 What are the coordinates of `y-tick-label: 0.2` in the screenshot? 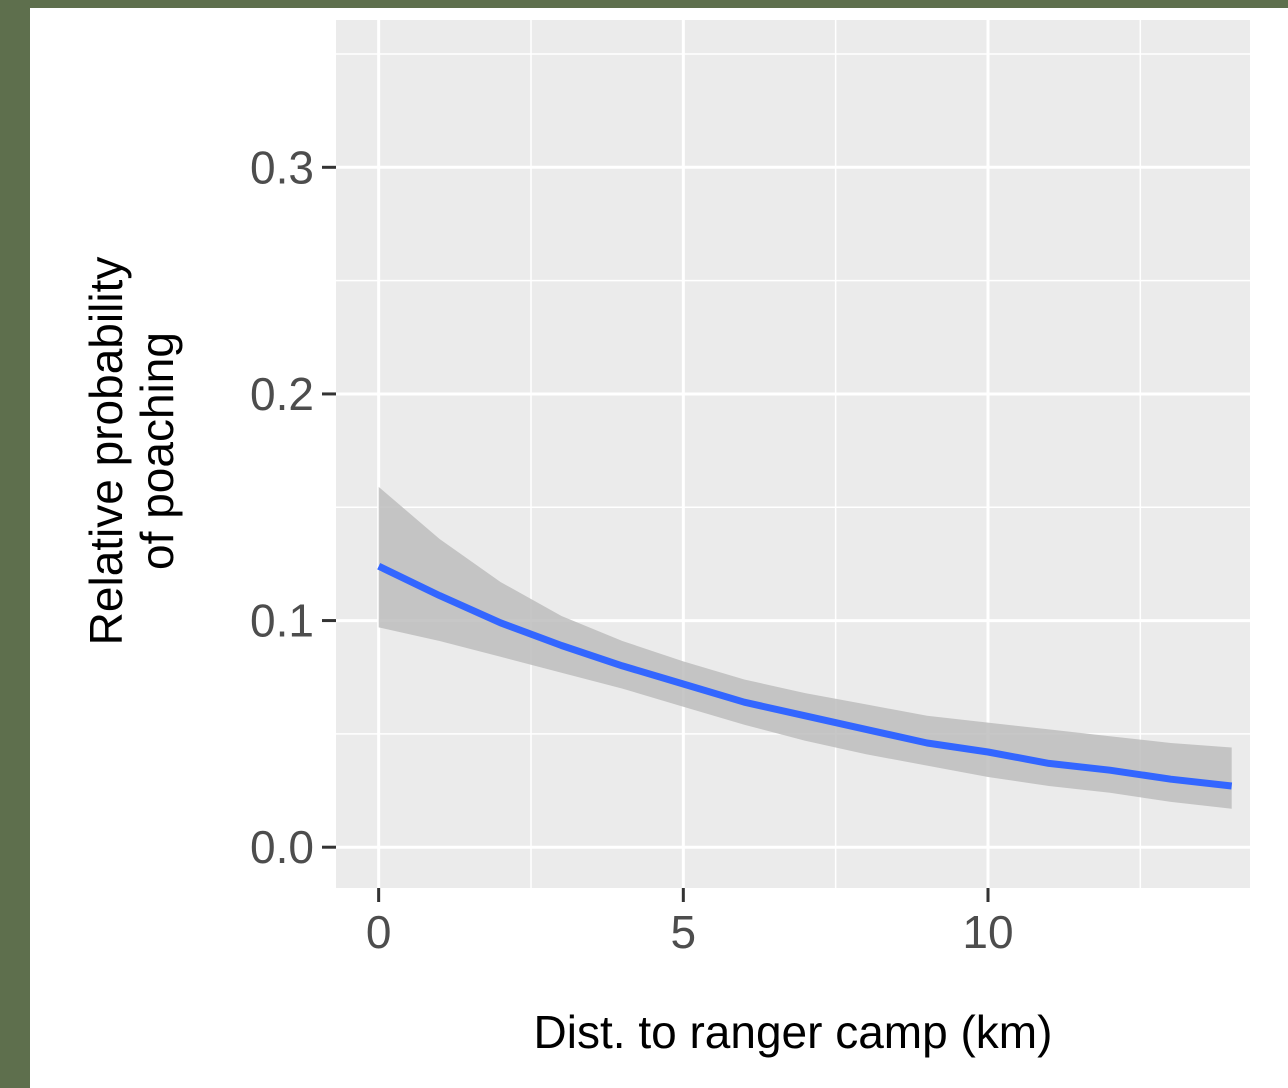 It's located at (282, 394).